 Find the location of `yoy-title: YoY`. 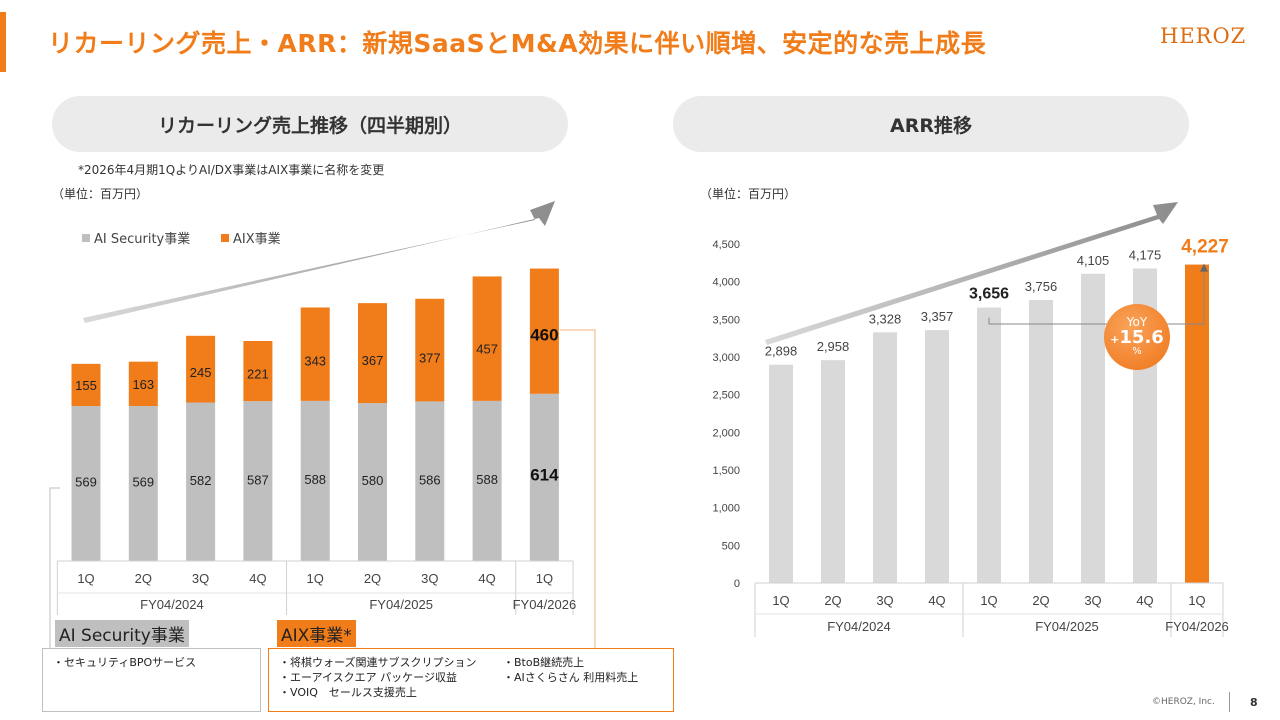

yoy-title: YoY is located at coordinates (1137, 322).